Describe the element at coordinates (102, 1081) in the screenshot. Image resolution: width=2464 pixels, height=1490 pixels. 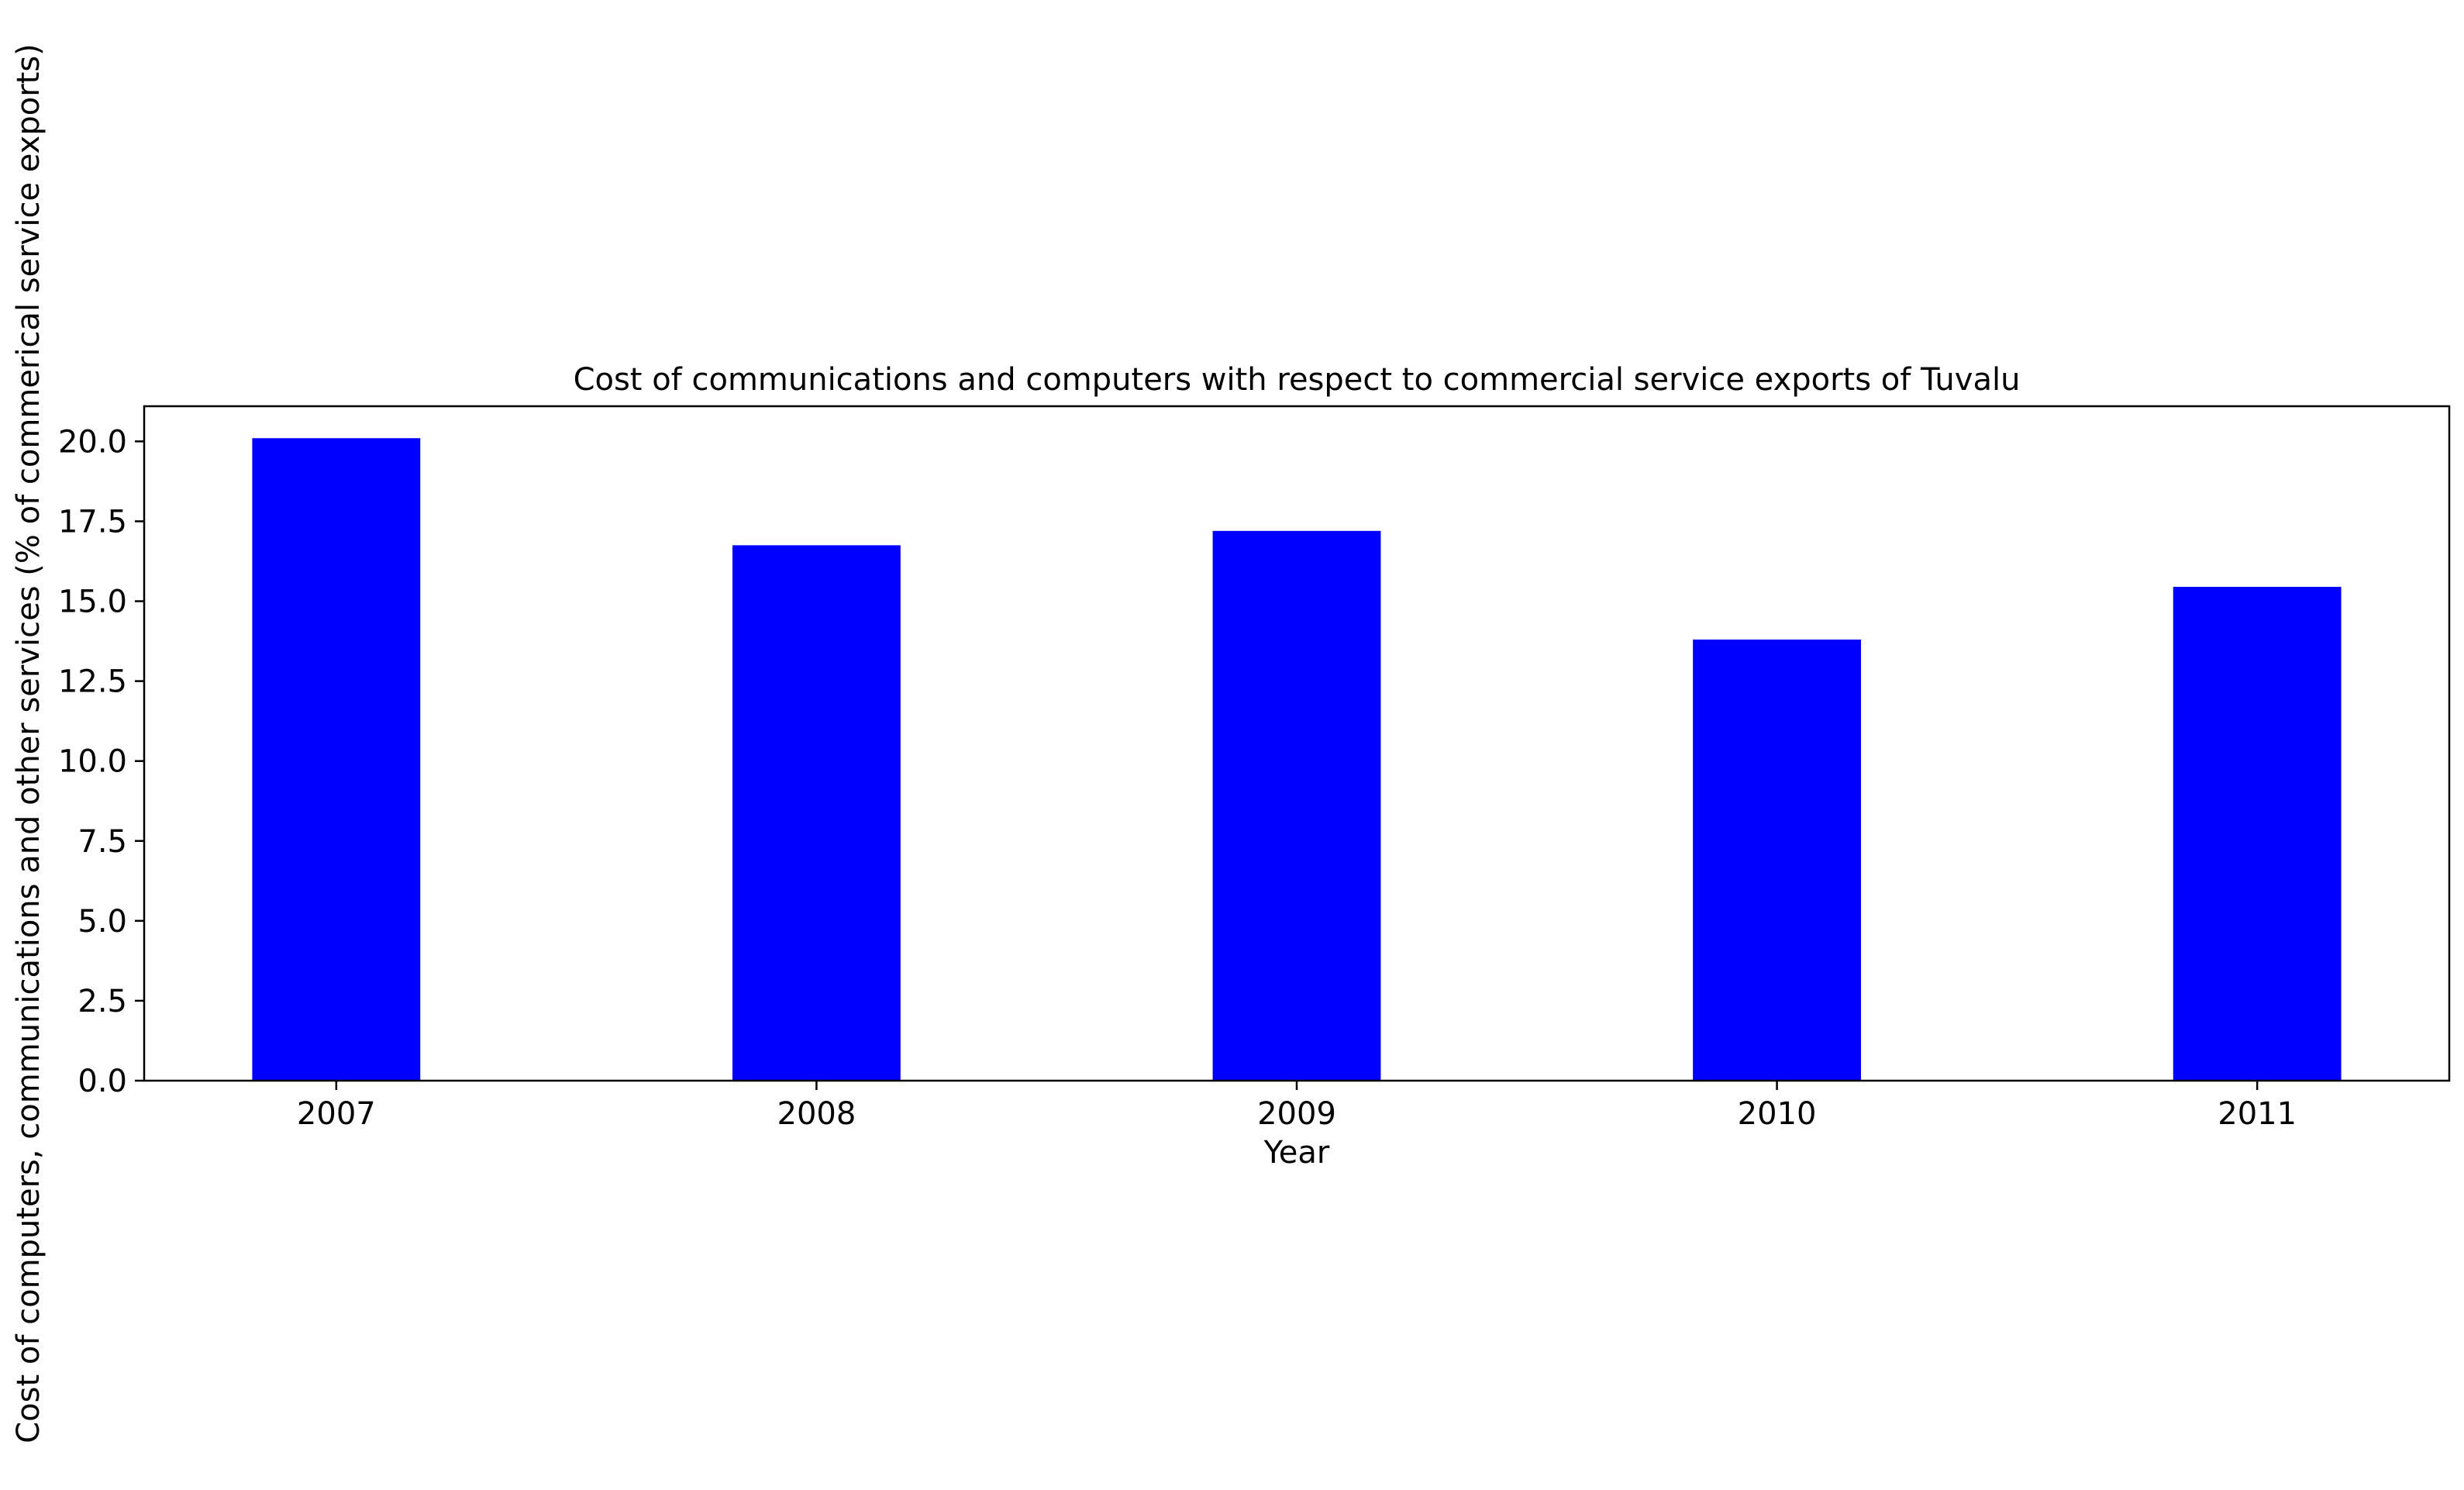
I see `y-tick-label: 0.0` at that location.